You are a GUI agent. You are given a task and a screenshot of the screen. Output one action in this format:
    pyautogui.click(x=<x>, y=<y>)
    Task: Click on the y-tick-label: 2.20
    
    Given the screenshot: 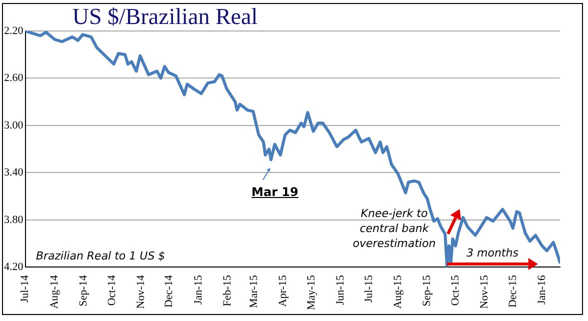 What is the action you would take?
    pyautogui.click(x=14, y=30)
    